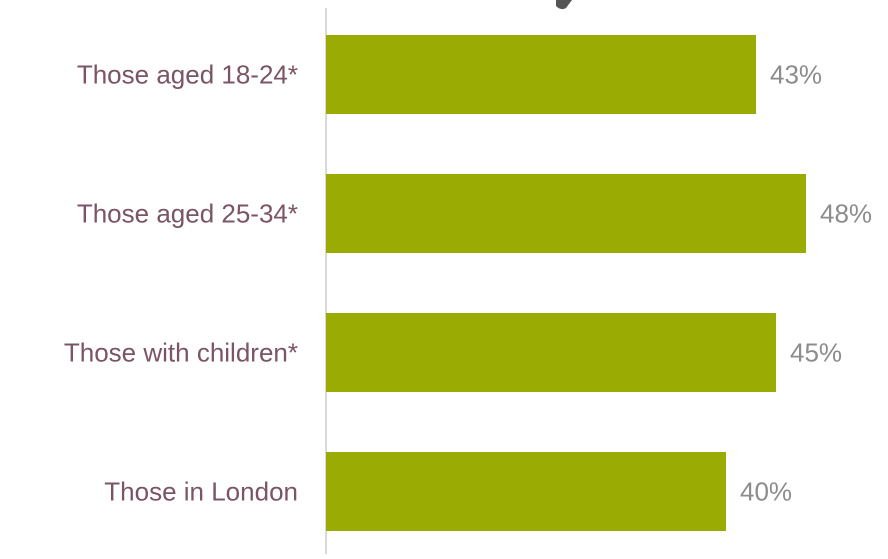 Image resolution: width=888 pixels, height=559 pixels. What do you see at coordinates (187, 214) in the screenshot?
I see `category-label: Those aged 25-34*` at bounding box center [187, 214].